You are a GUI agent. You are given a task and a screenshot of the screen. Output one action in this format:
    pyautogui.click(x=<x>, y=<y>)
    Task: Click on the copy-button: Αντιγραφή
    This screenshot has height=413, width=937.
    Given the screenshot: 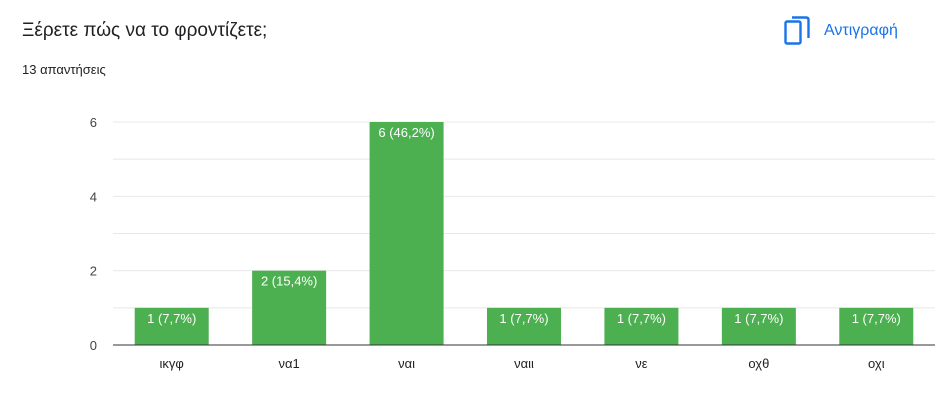 What is the action you would take?
    pyautogui.click(x=841, y=31)
    